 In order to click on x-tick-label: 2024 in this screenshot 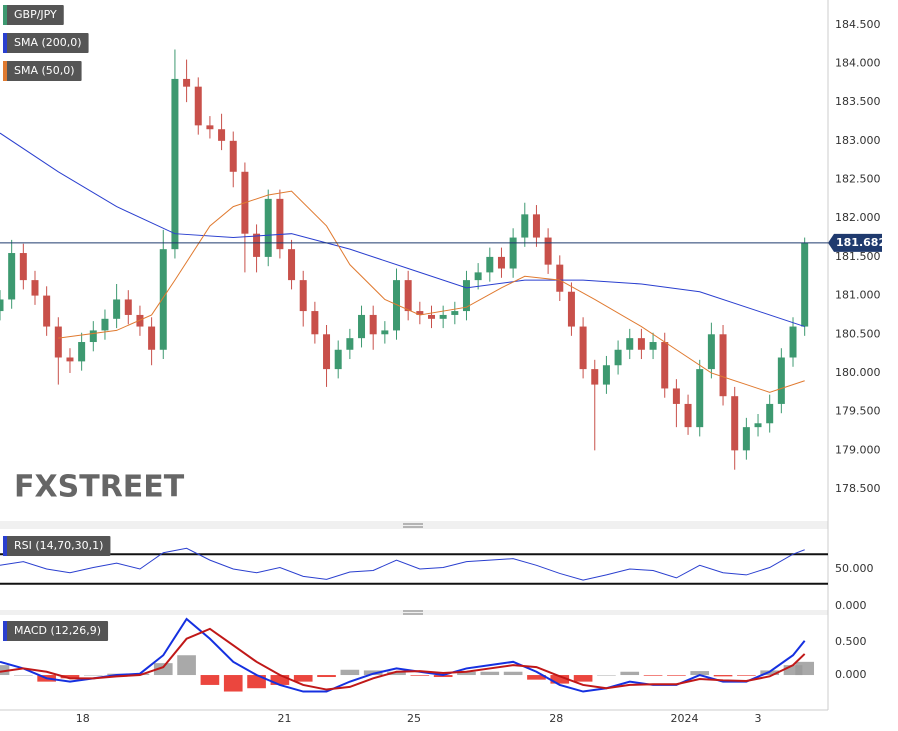, I will do `click(685, 718)`.